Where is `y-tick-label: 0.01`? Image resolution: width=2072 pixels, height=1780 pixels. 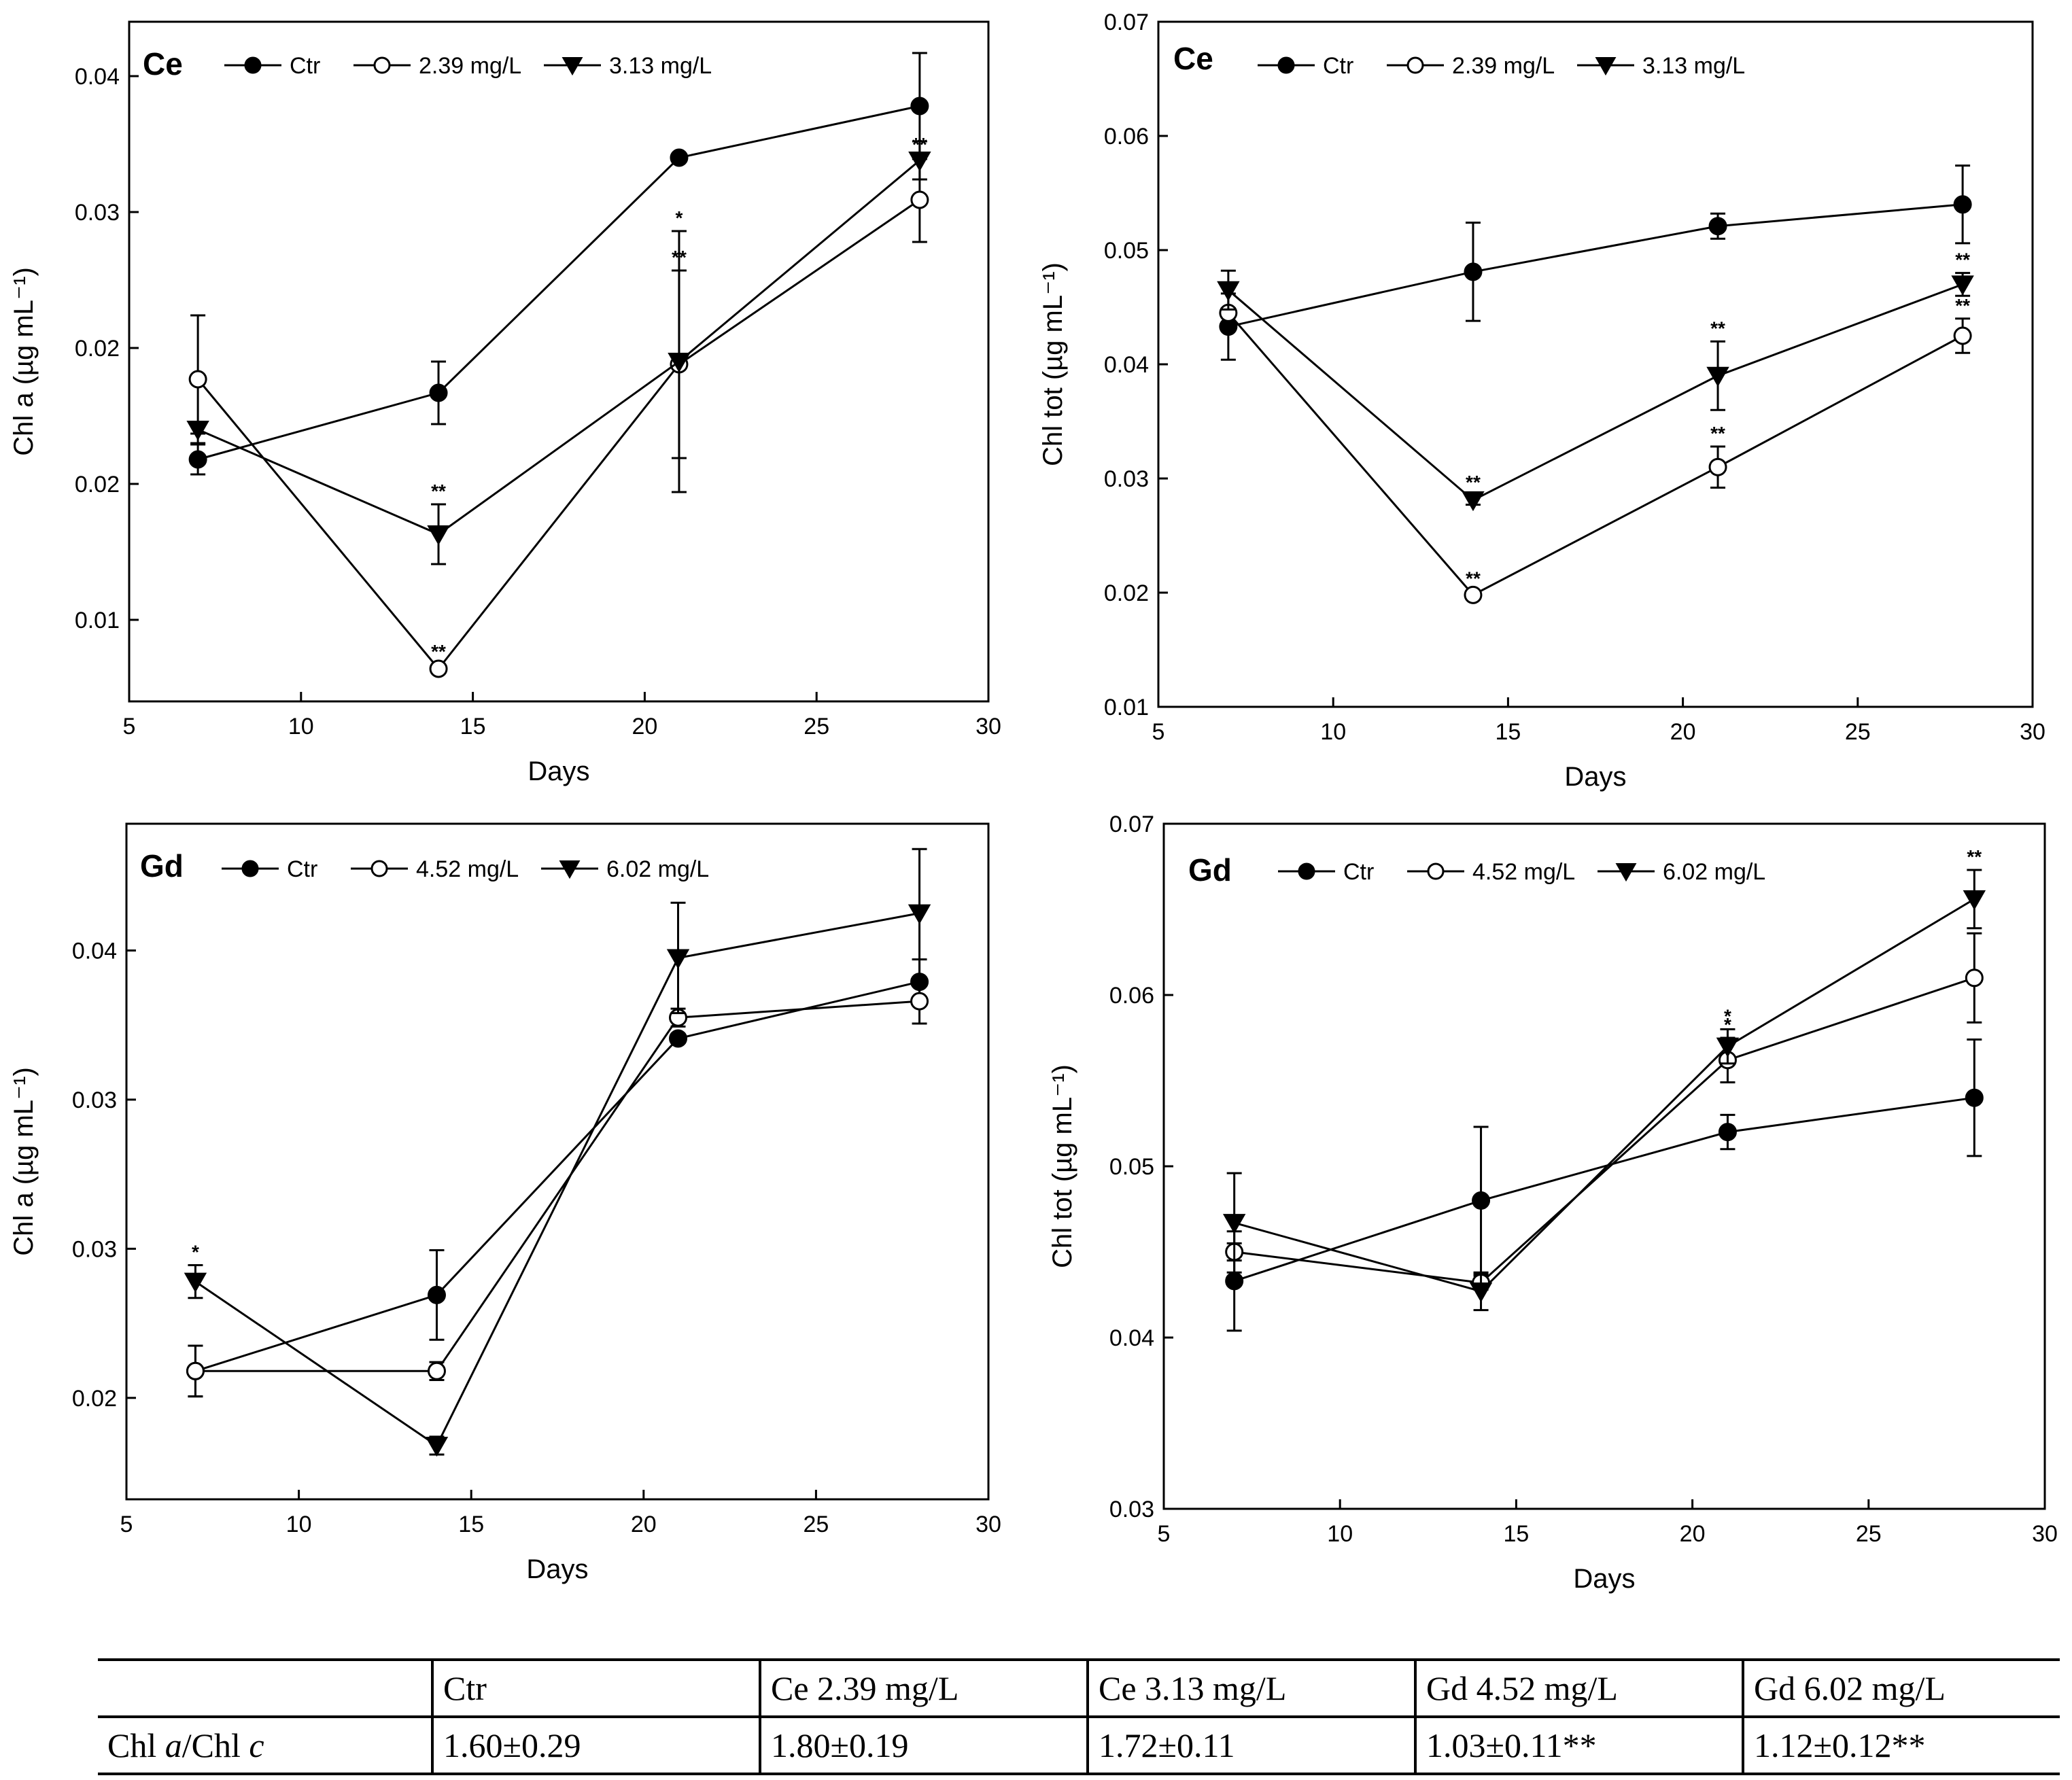 y-tick-label: 0.01 is located at coordinates (97, 620).